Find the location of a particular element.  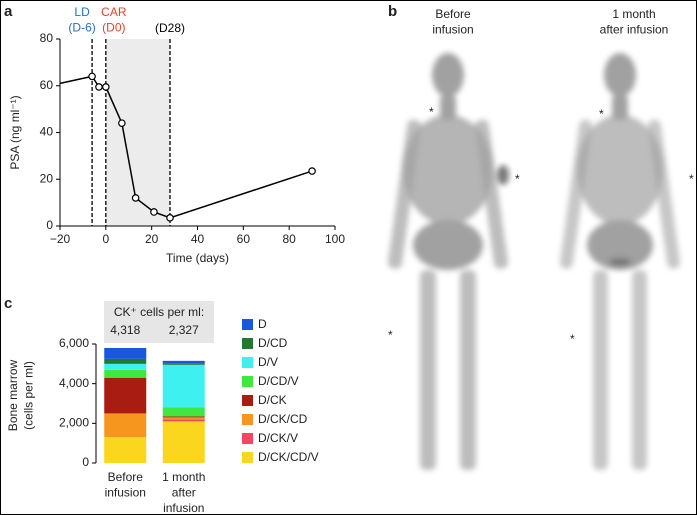

scan-before is located at coordinates (448, 261).